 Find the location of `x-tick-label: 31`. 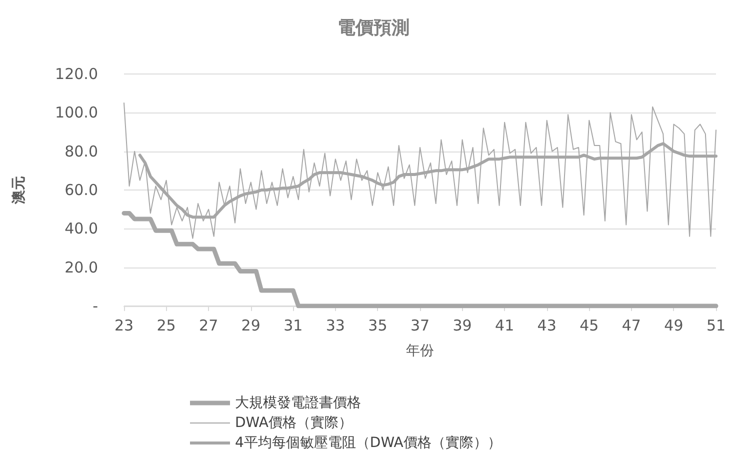

x-tick-label: 31 is located at coordinates (293, 325).